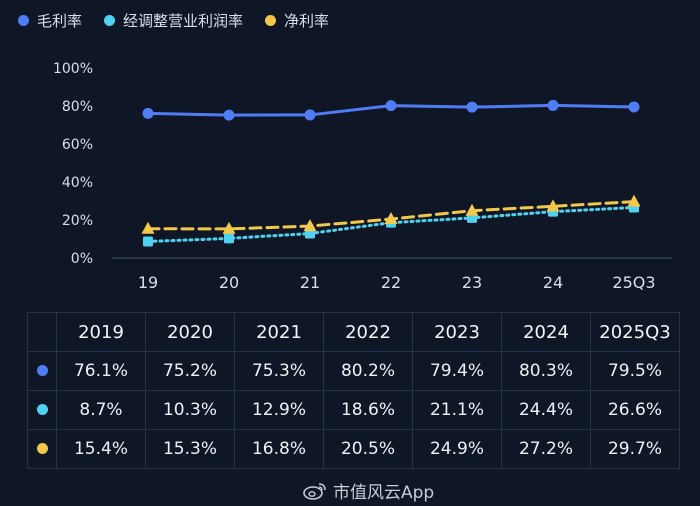 This screenshot has height=506, width=700. I want to click on watermark-text: 市值风云App, so click(384, 493).